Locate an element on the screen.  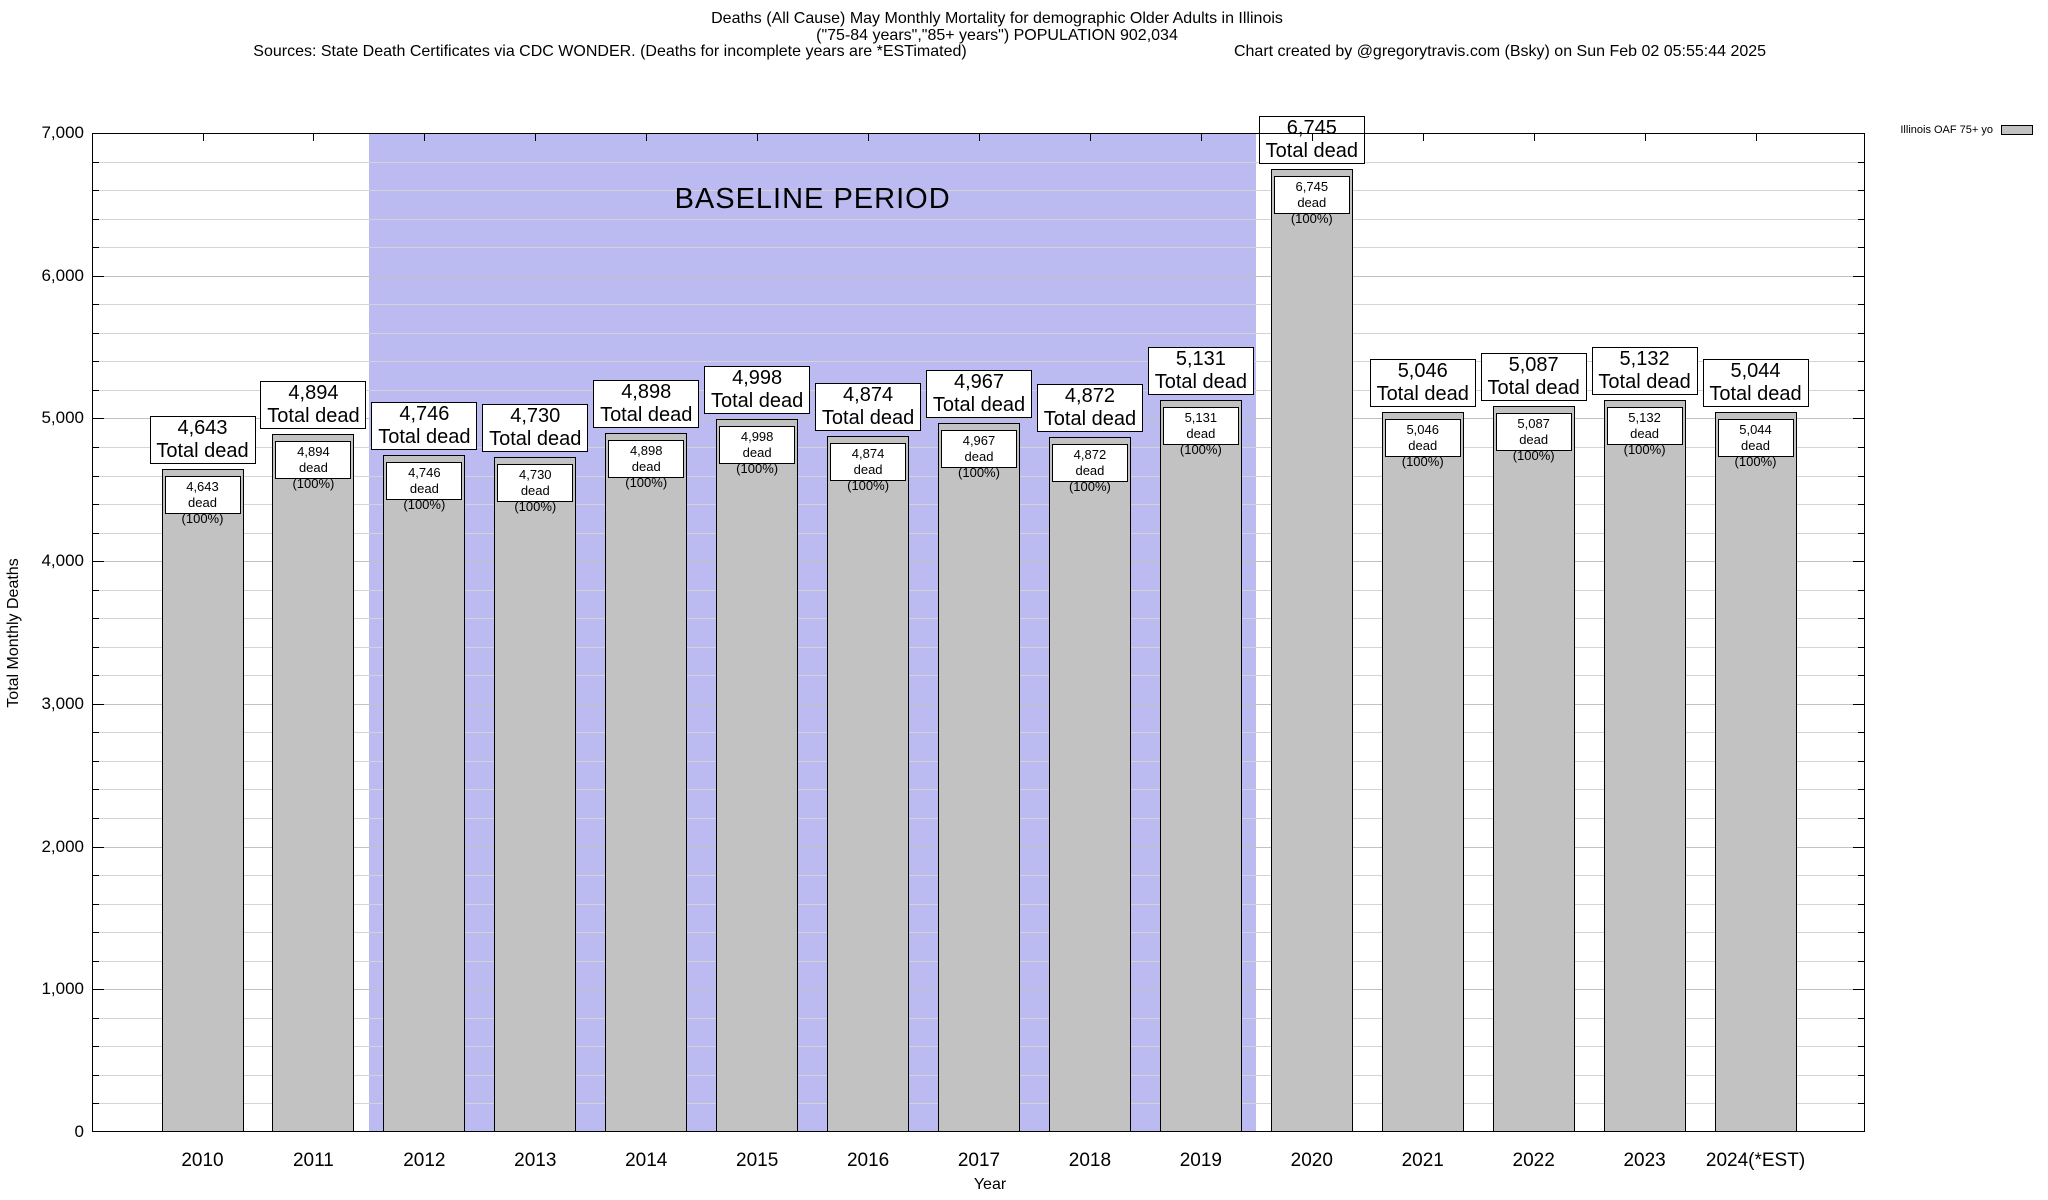
bar-inner-label: 5,131 dead (100%) is located at coordinates (1200, 431).